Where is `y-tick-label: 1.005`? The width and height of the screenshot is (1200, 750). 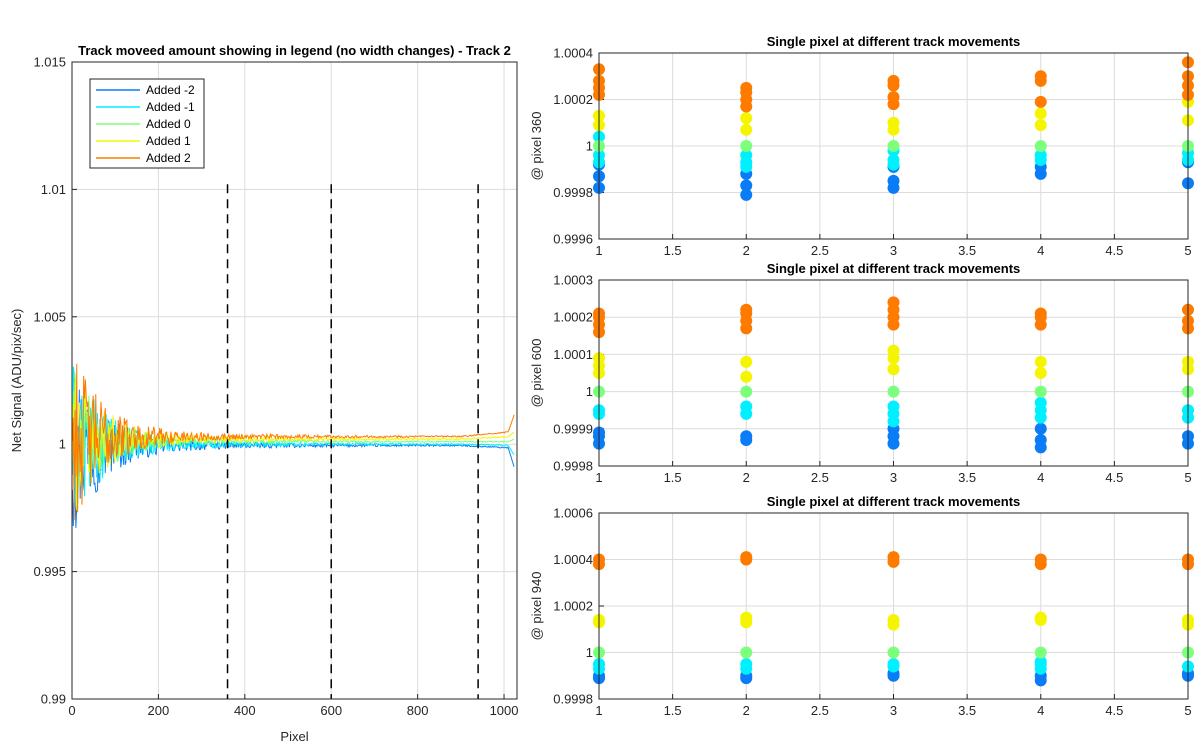
y-tick-label: 1.005 is located at coordinates (49, 316).